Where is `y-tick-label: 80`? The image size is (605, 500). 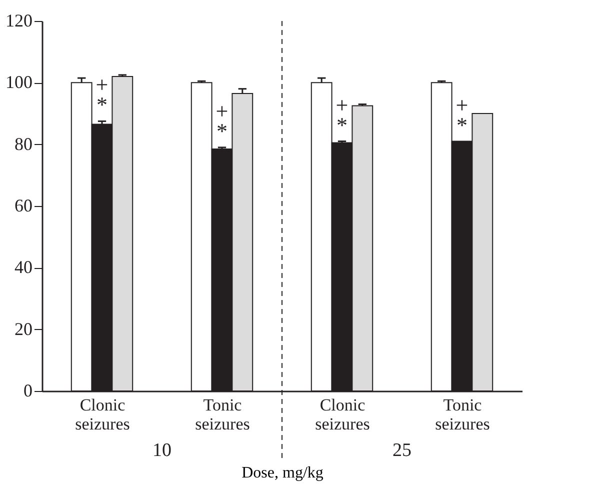 y-tick-label: 80 is located at coordinates (23, 144).